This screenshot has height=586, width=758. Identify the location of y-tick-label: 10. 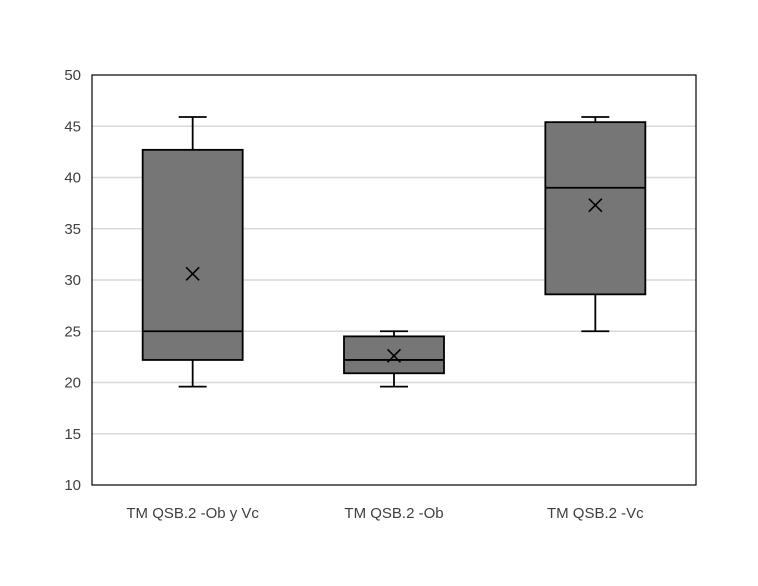
(72, 485).